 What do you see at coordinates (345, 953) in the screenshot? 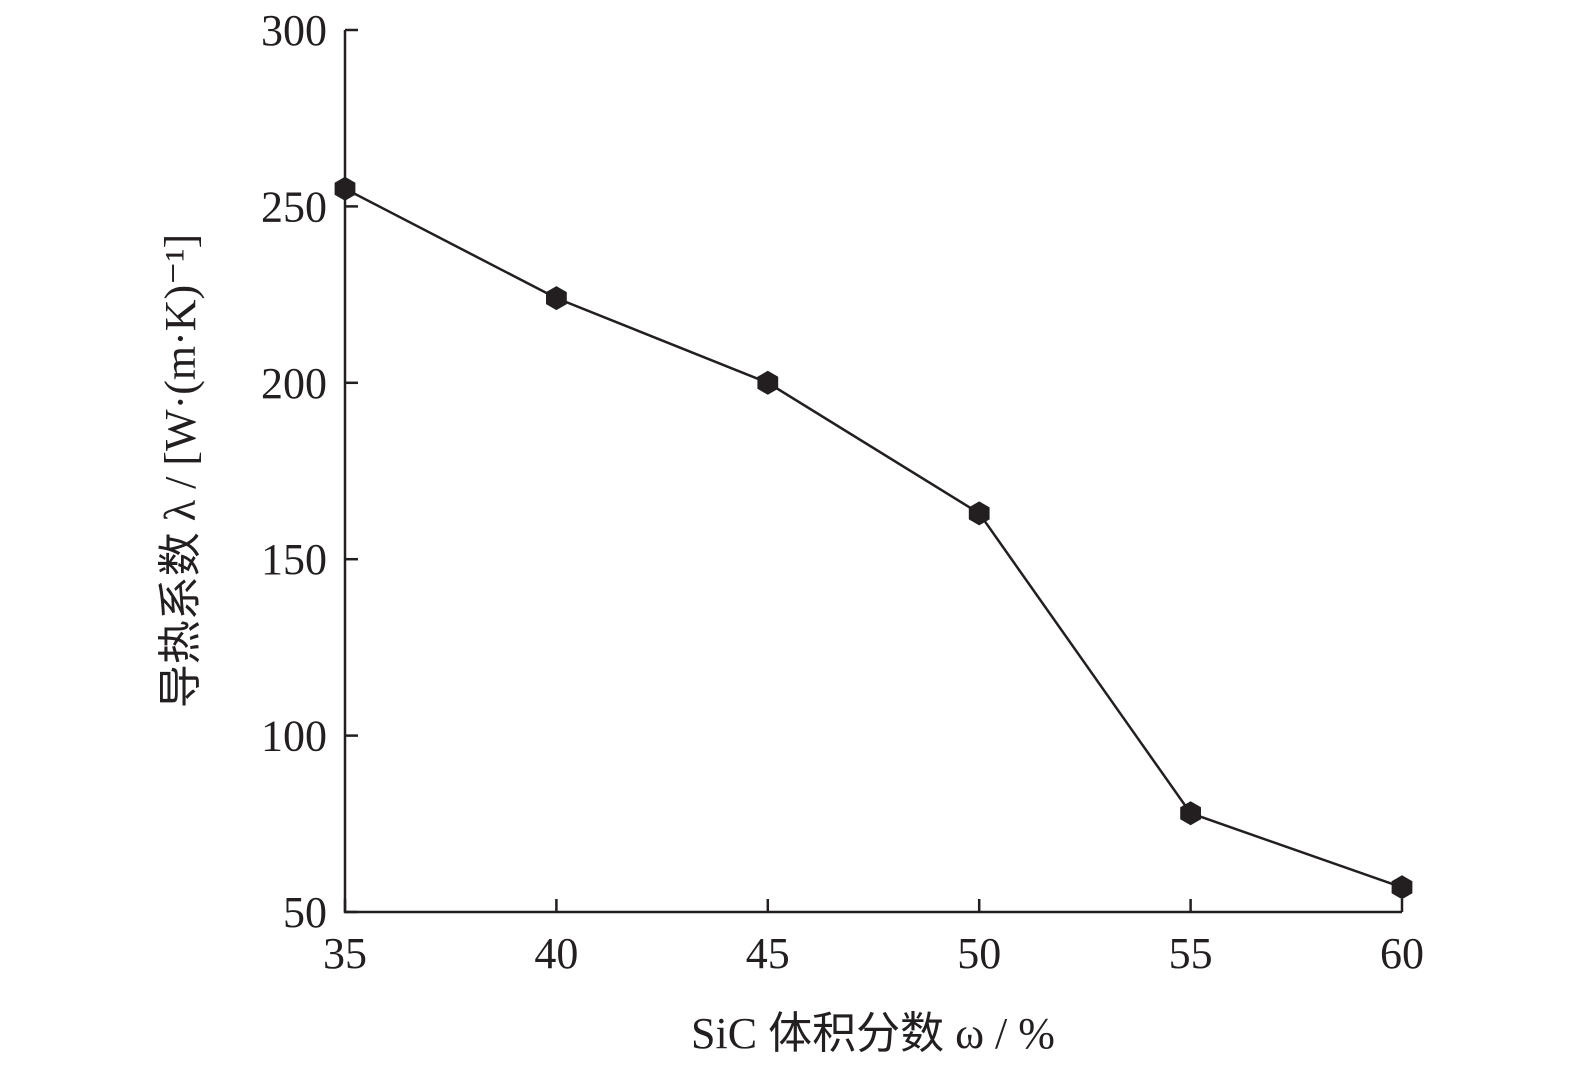
I see `x-tick-label: 35` at bounding box center [345, 953].